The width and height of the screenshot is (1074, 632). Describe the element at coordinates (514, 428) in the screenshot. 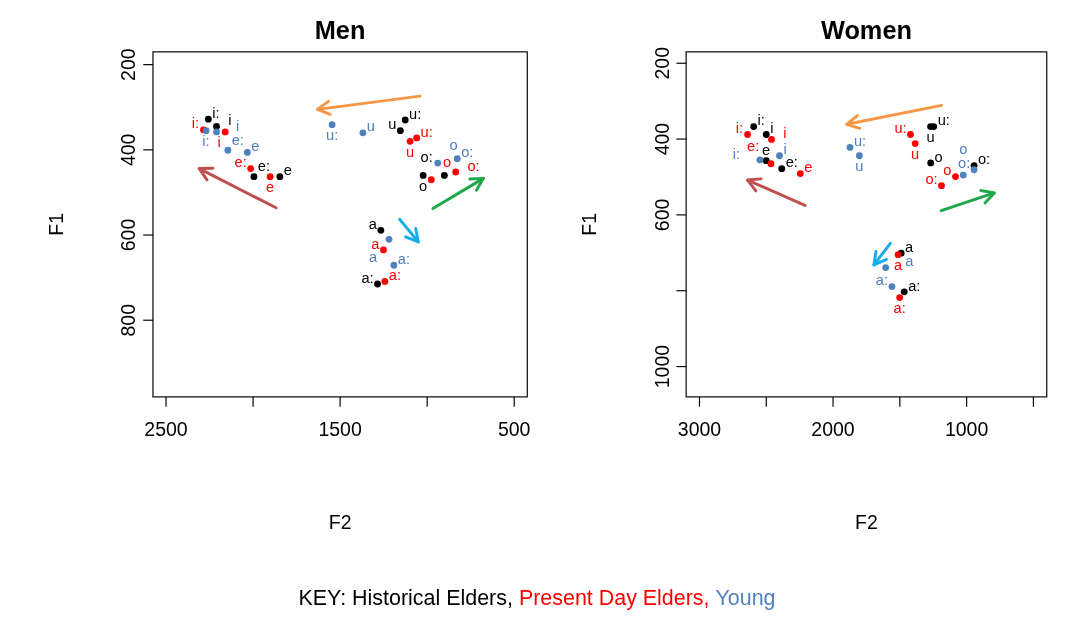

I see `x-tick-label: 500` at that location.